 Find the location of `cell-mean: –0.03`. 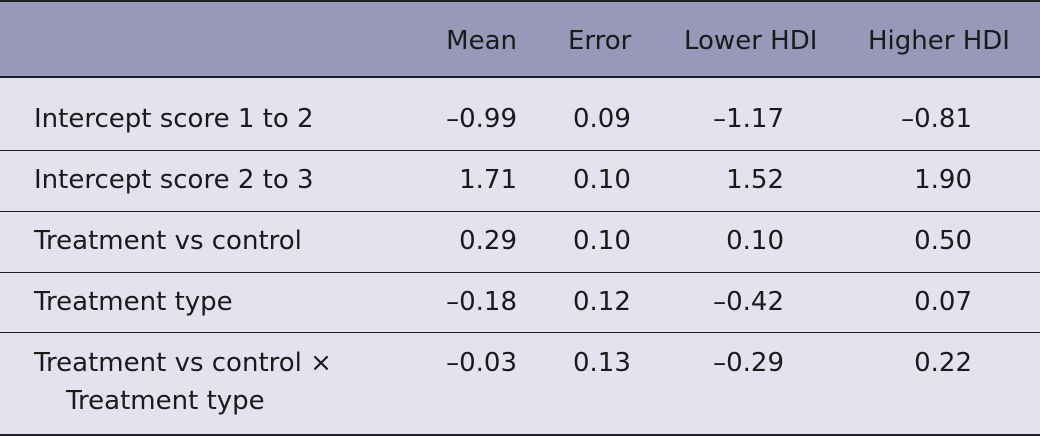

cell-mean: –0.03 is located at coordinates (481, 363).